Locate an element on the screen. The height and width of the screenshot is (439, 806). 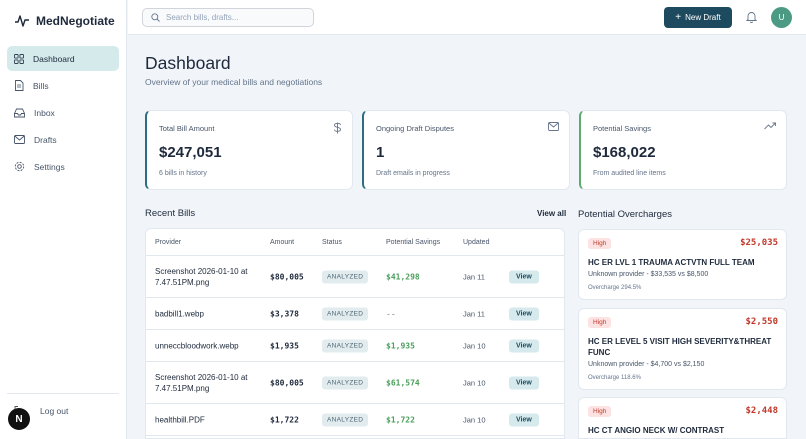
sidebar-item-label: Bills is located at coordinates (41, 85).